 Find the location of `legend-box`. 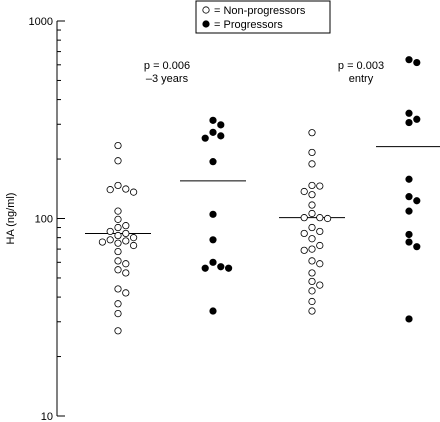

legend-box is located at coordinates (263, 17).